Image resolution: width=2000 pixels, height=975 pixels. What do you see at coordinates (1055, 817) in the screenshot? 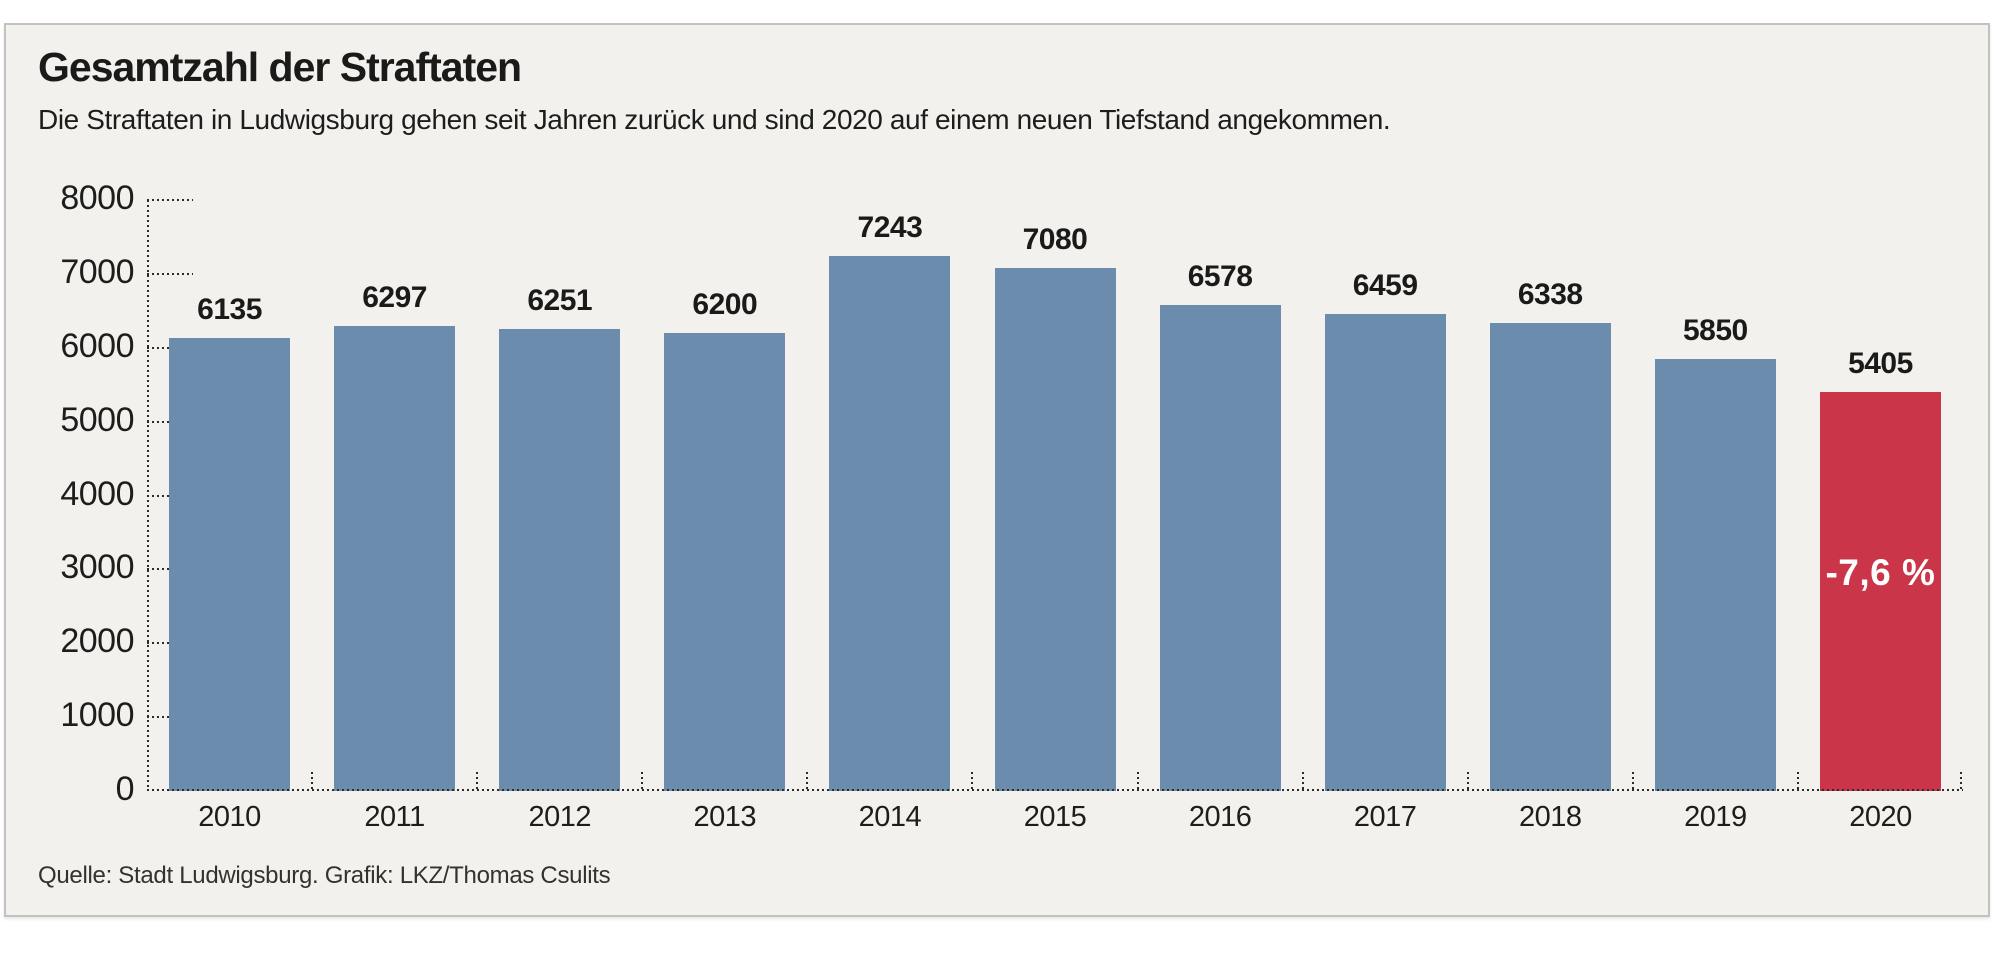
I see `x-axis-label: 2015` at bounding box center [1055, 817].